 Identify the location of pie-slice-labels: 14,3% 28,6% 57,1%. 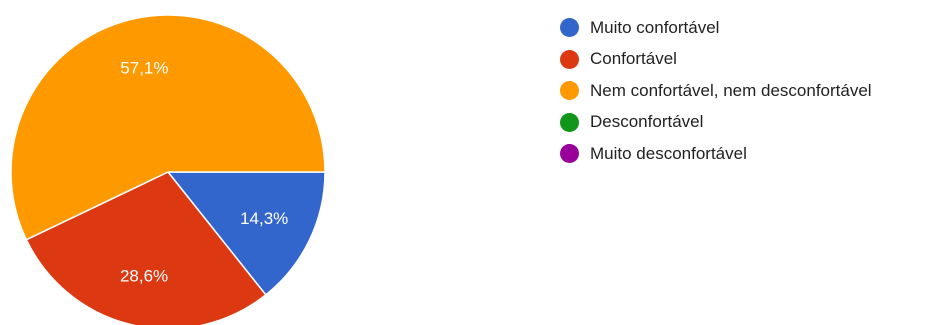
(204, 171).